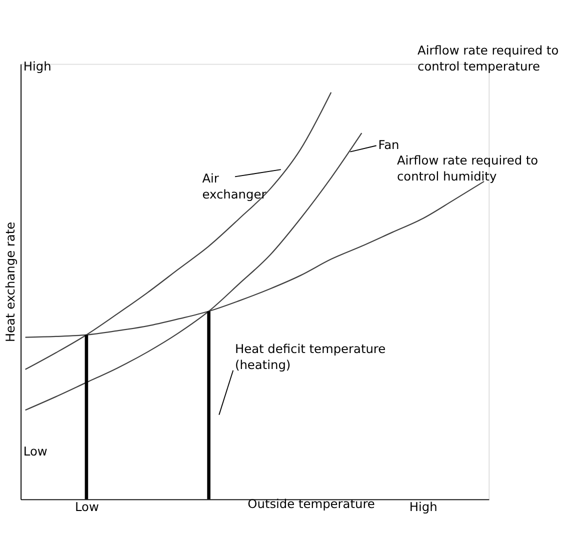  What do you see at coordinates (11, 282) in the screenshot?
I see `y-axis-title: Heat exchange rate` at bounding box center [11, 282].